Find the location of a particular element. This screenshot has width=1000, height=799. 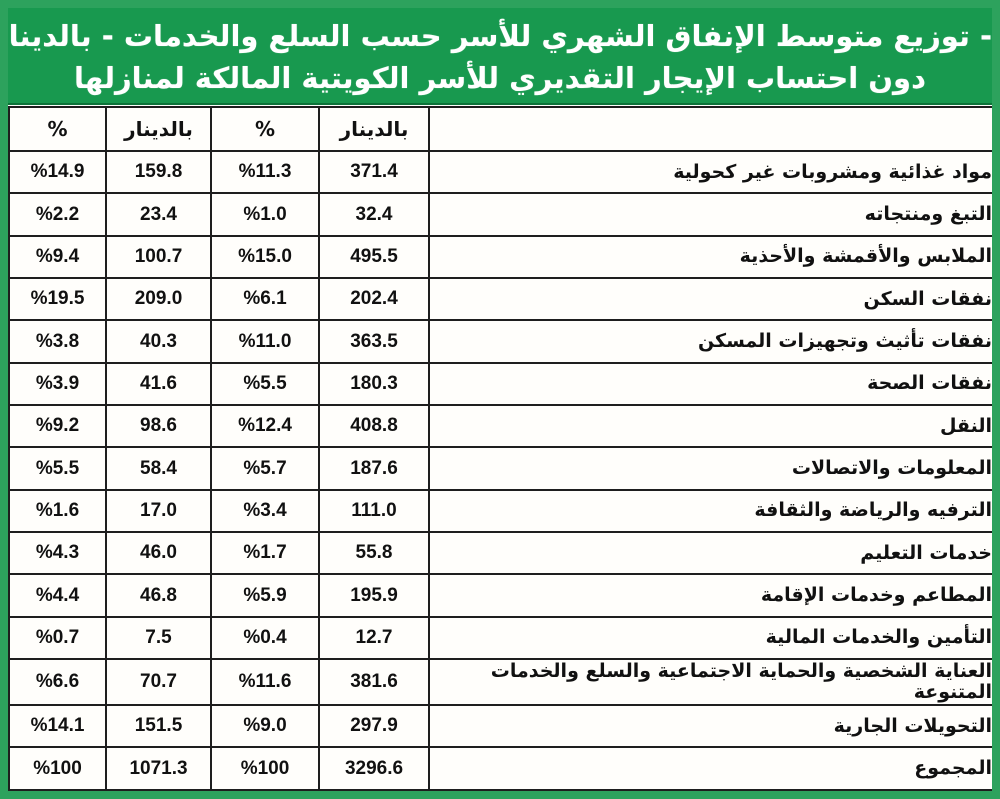

table-row: %2.2 23.4 %1.0 32.4 التبغ ومنتجاته is located at coordinates (501, 214).